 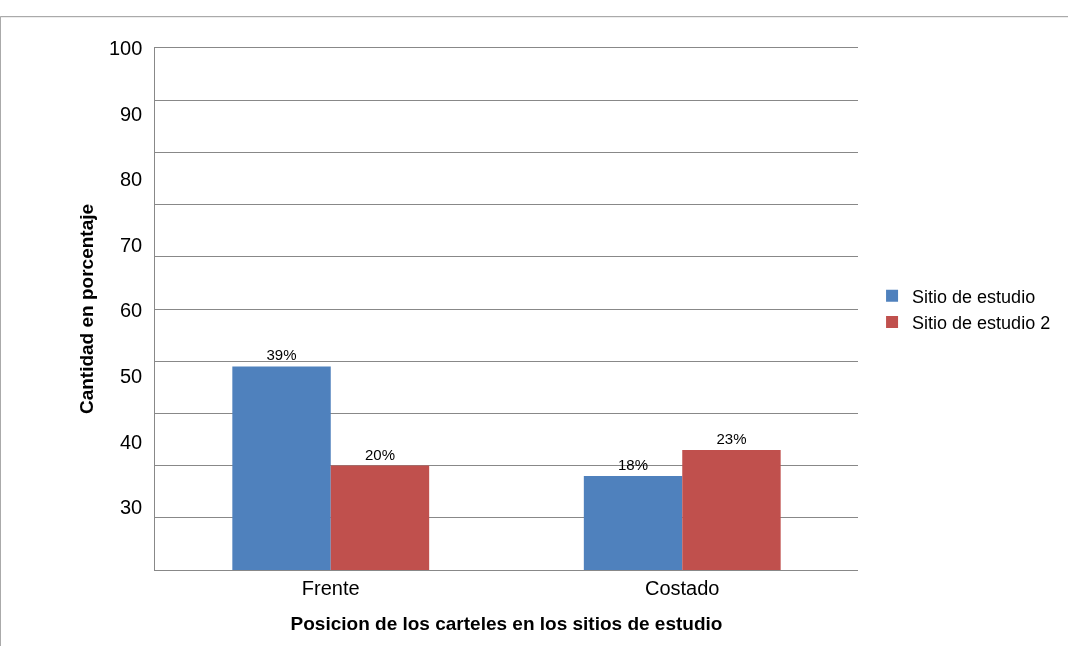 What do you see at coordinates (981, 323) in the screenshot?
I see `legend-label: Sitio de estudio 2` at bounding box center [981, 323].